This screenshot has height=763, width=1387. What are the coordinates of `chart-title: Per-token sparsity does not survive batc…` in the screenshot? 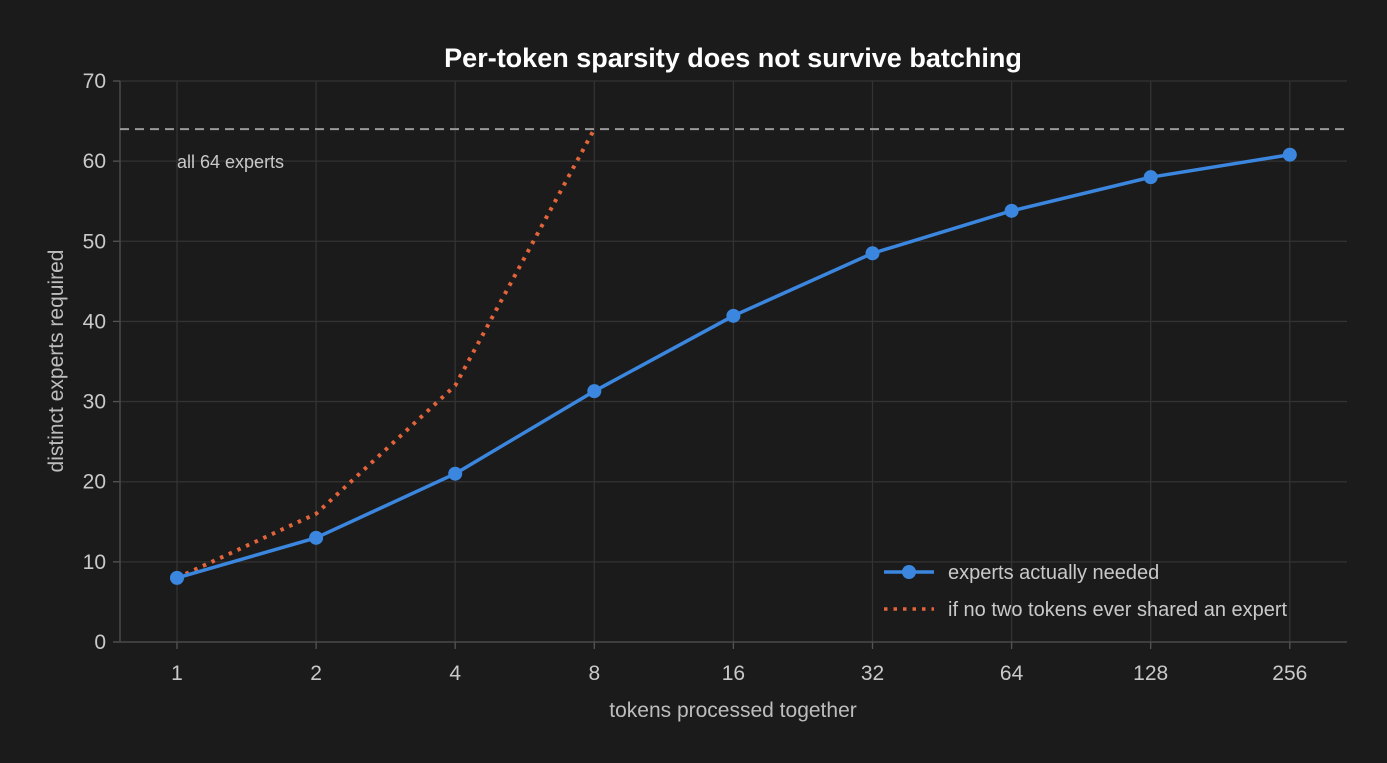 It's located at (733, 58).